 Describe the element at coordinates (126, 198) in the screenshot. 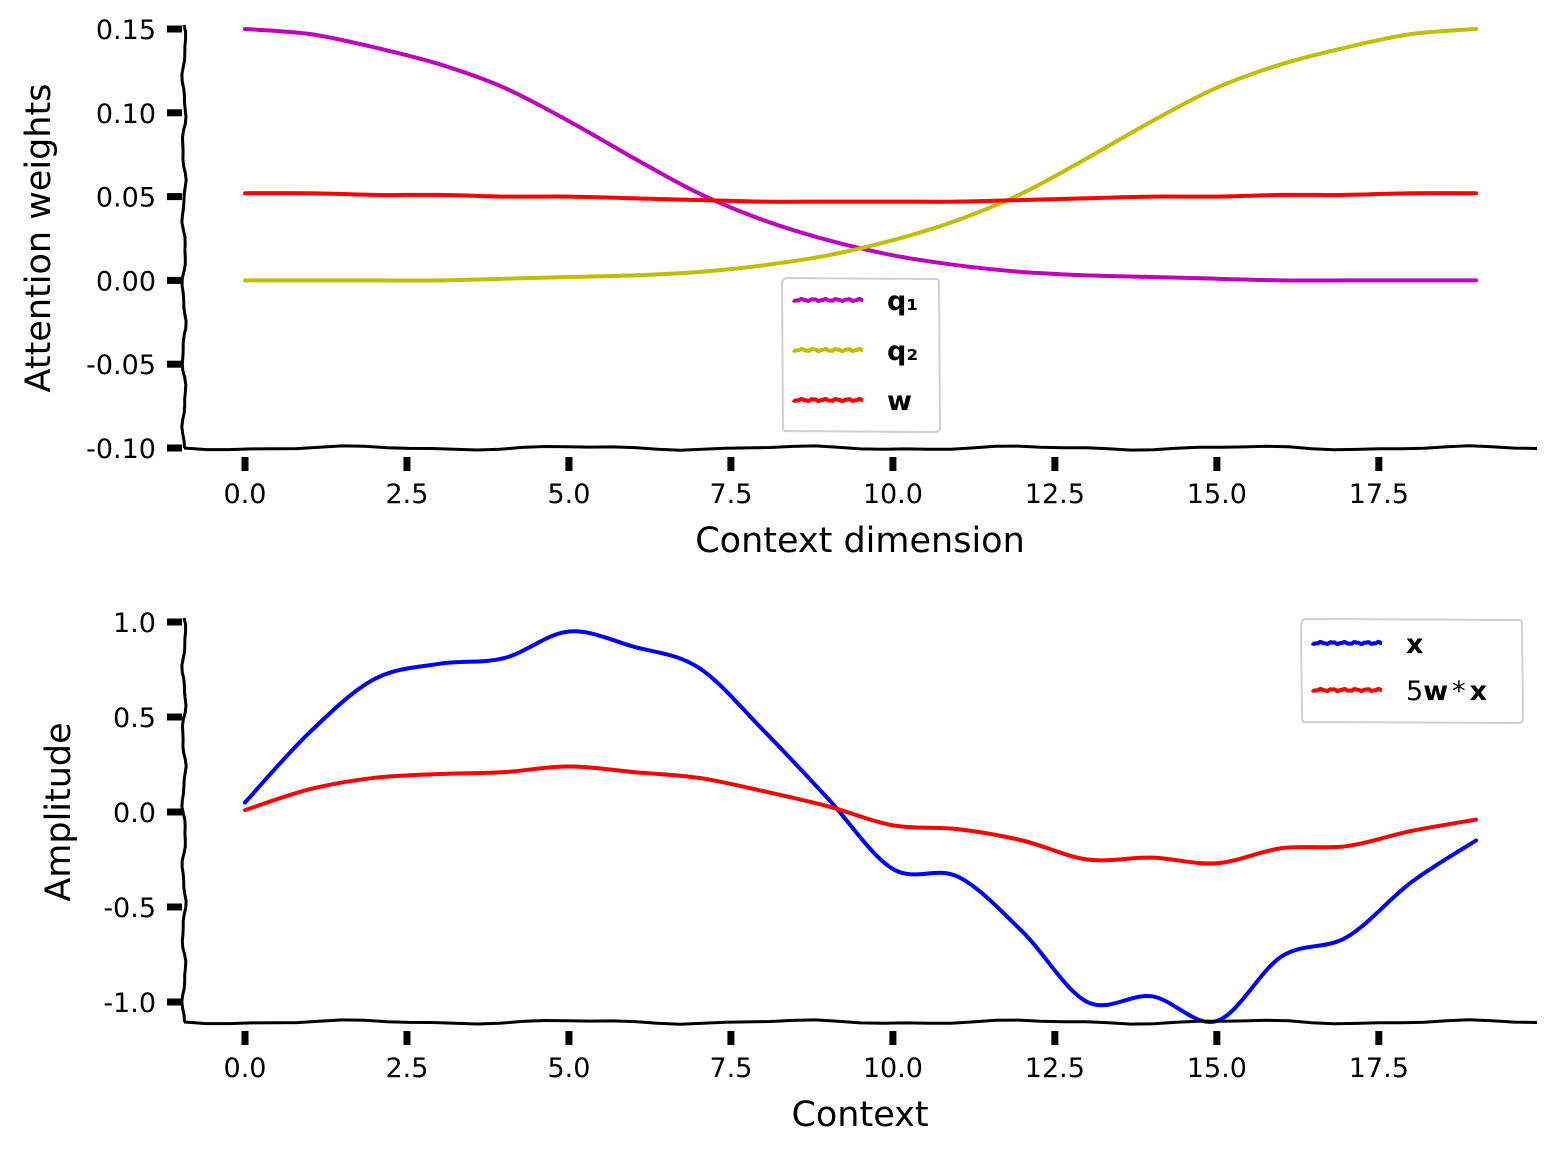

I see `y-tick-label: 0.05` at that location.